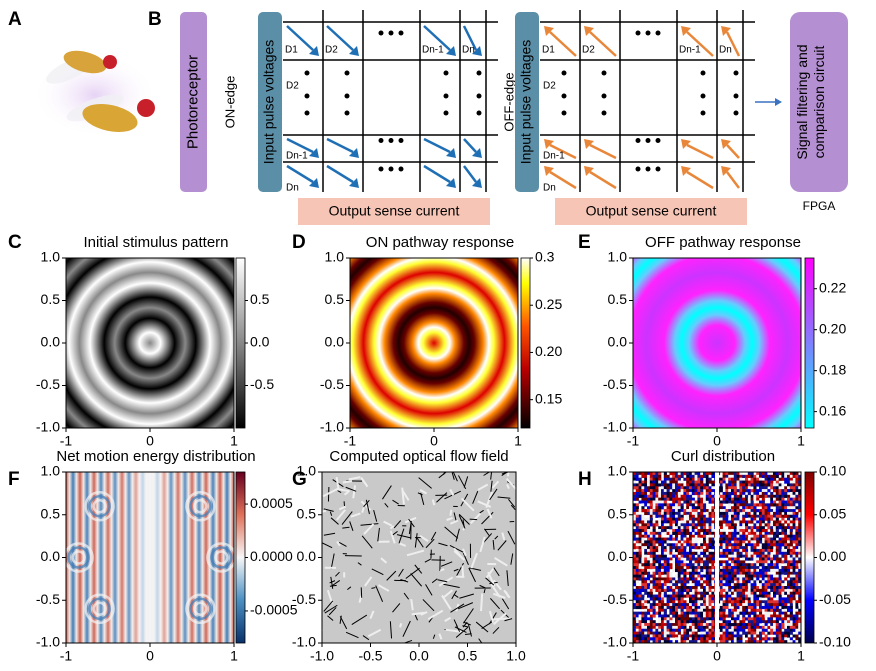  Describe the element at coordinates (603, 151) in the screenshot. I see `memristor-arrow` at that location.